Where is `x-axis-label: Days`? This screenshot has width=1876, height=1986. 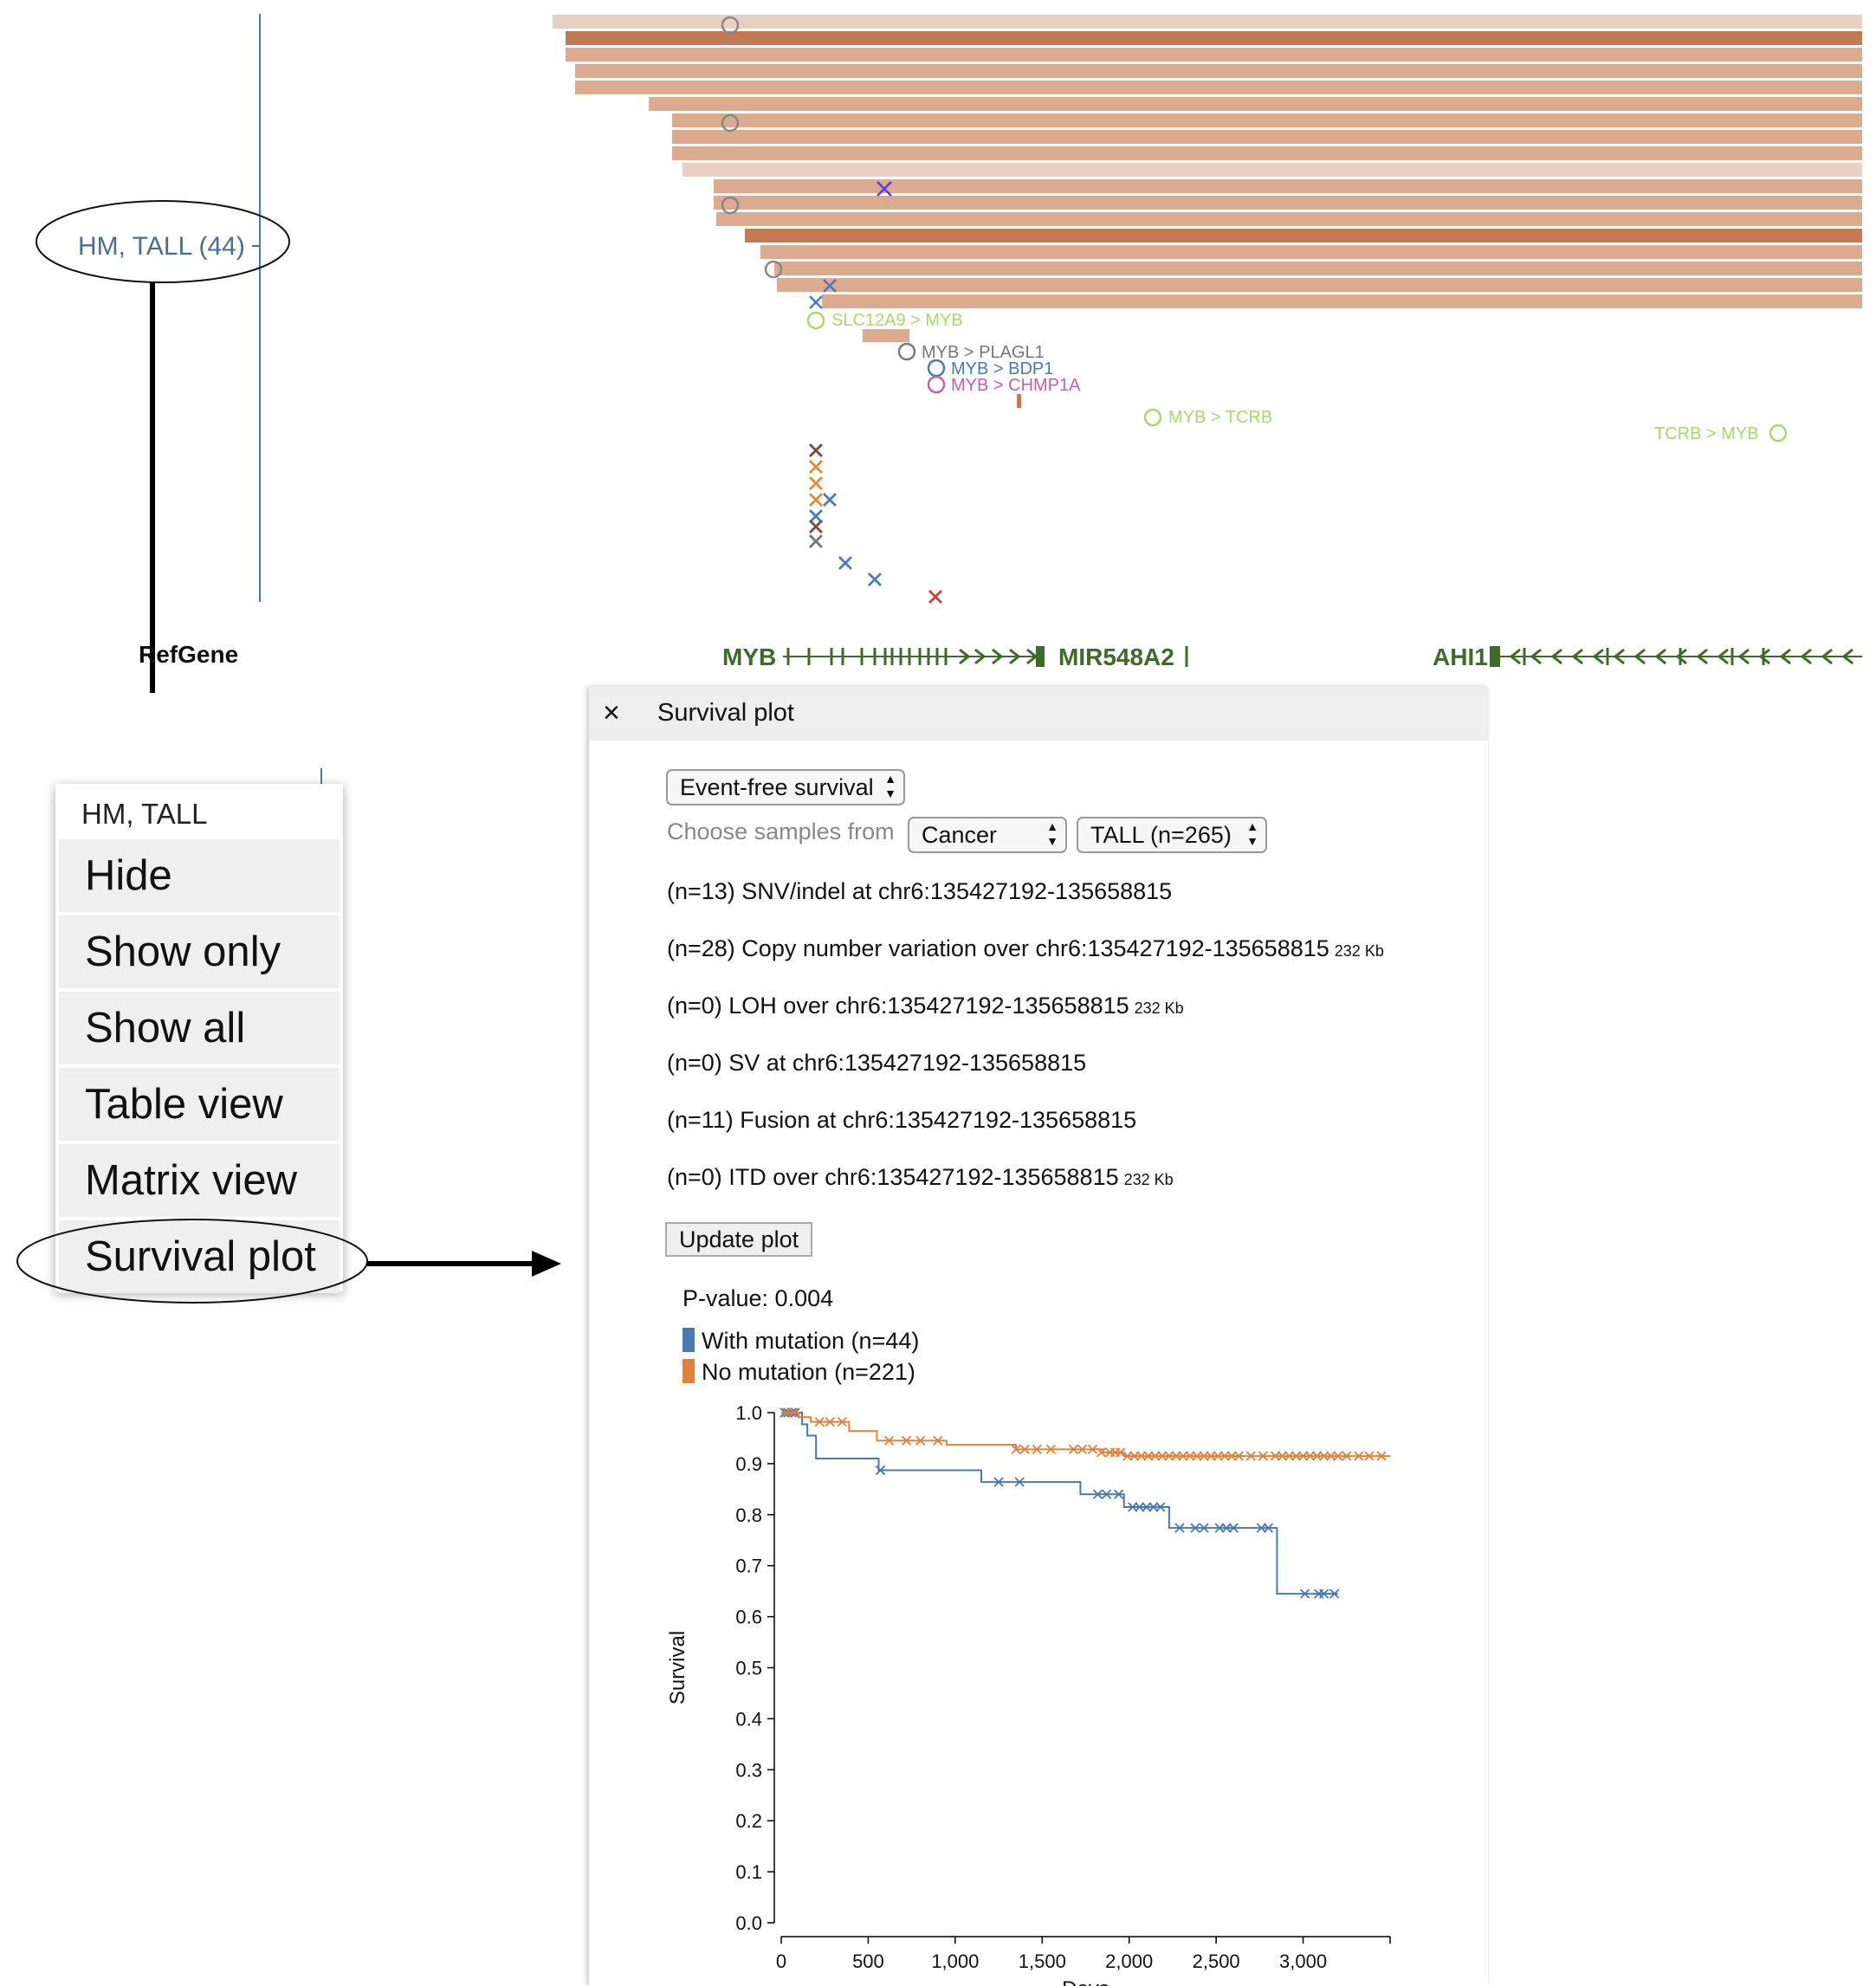 x-axis-label: Days is located at coordinates (1085, 1981).